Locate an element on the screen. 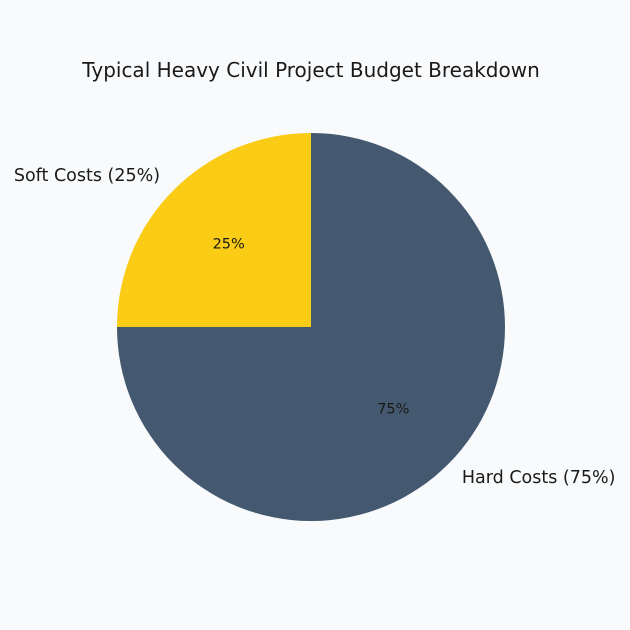  slice-percent-label-2: 75% is located at coordinates (393, 409).